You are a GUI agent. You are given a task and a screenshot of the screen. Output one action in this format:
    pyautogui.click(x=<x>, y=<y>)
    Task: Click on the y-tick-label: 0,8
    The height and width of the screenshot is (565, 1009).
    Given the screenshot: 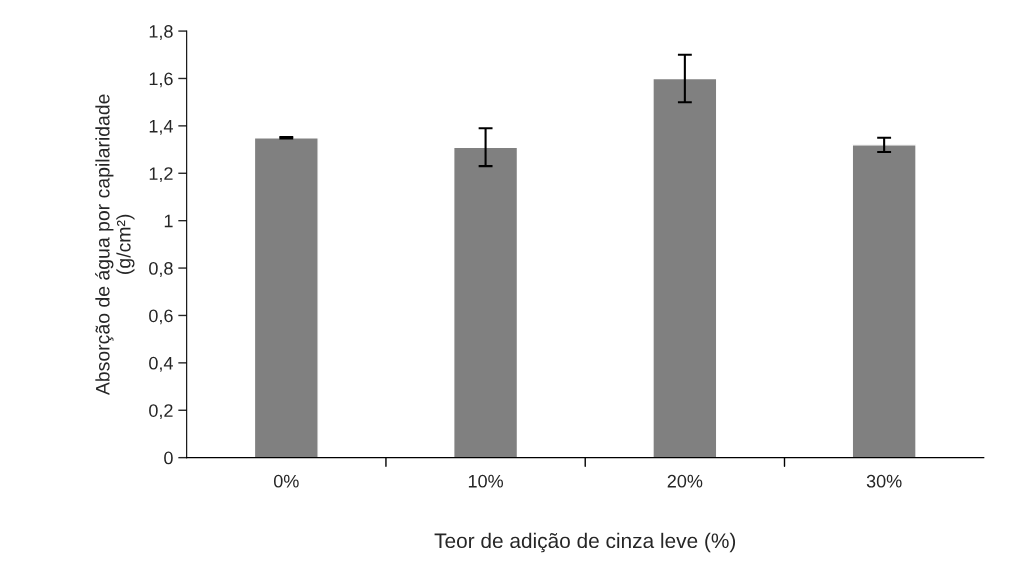 What is the action you would take?
    pyautogui.click(x=161, y=269)
    